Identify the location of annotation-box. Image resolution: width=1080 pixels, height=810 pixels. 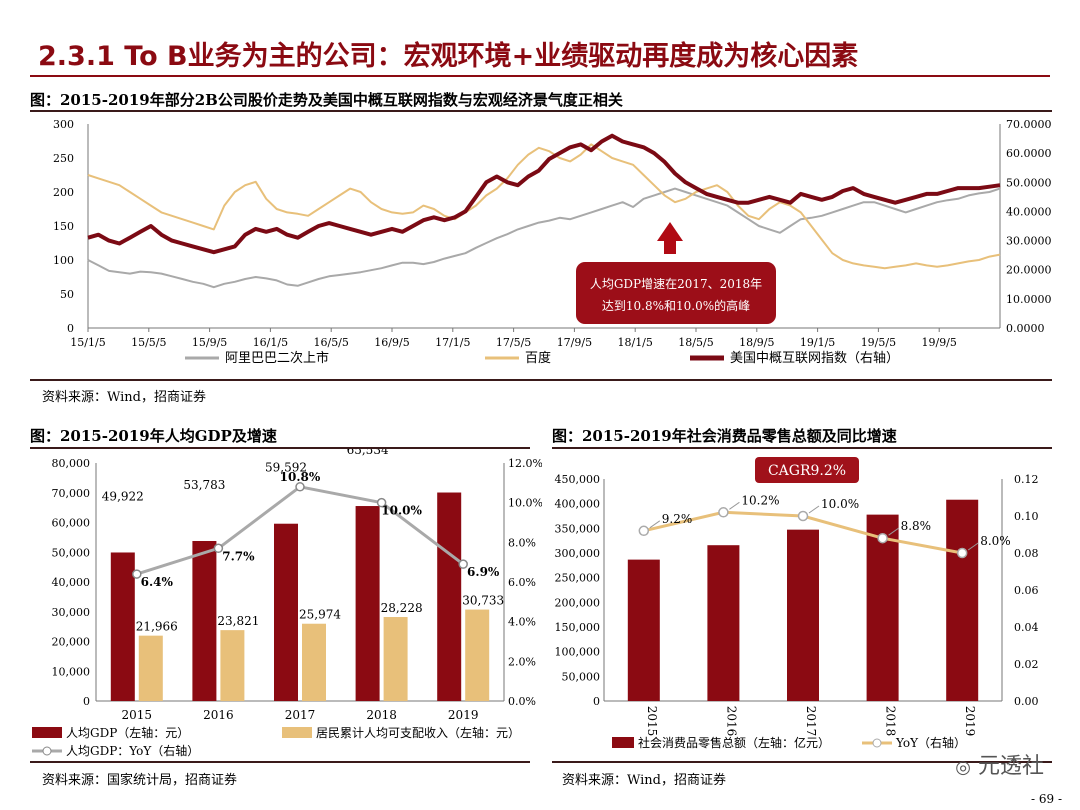
(676, 293).